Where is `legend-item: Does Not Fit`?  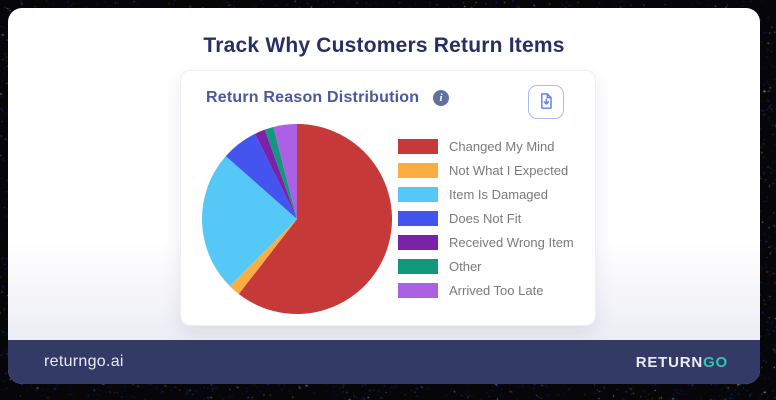 legend-item: Does Not Fit is located at coordinates (486, 218).